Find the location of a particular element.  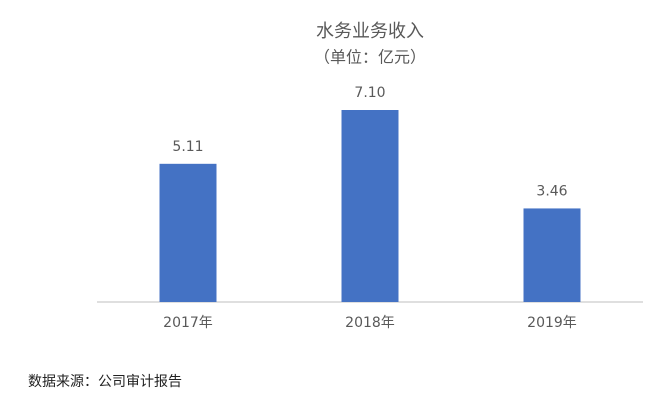

chart-title: 水务业务收入 is located at coordinates (370, 31).